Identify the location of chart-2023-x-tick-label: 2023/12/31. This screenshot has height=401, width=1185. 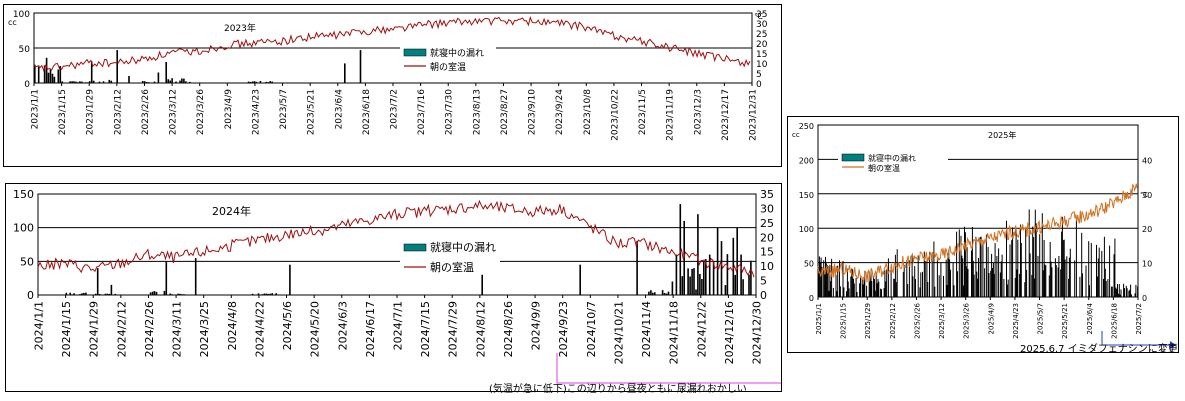
(754, 115).